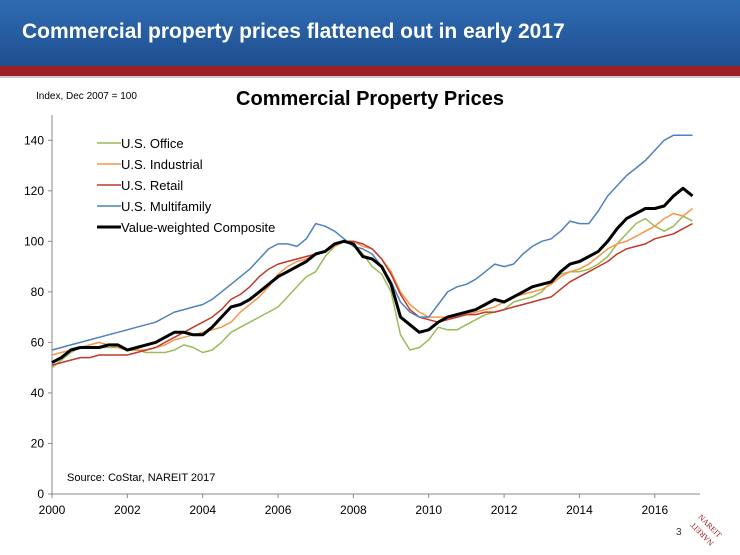  What do you see at coordinates (152, 185) in the screenshot?
I see `legend-label: U.S. Retail` at bounding box center [152, 185].